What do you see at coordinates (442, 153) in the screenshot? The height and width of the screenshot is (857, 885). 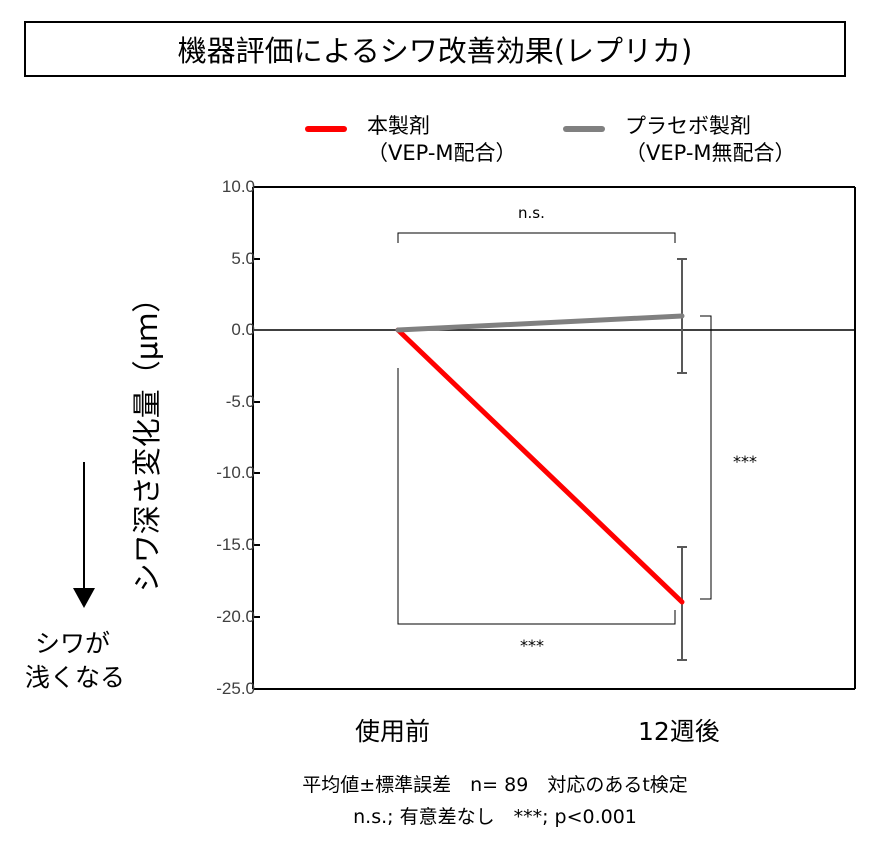 I see `legend-line2: （VEP-M配合）` at bounding box center [442, 153].